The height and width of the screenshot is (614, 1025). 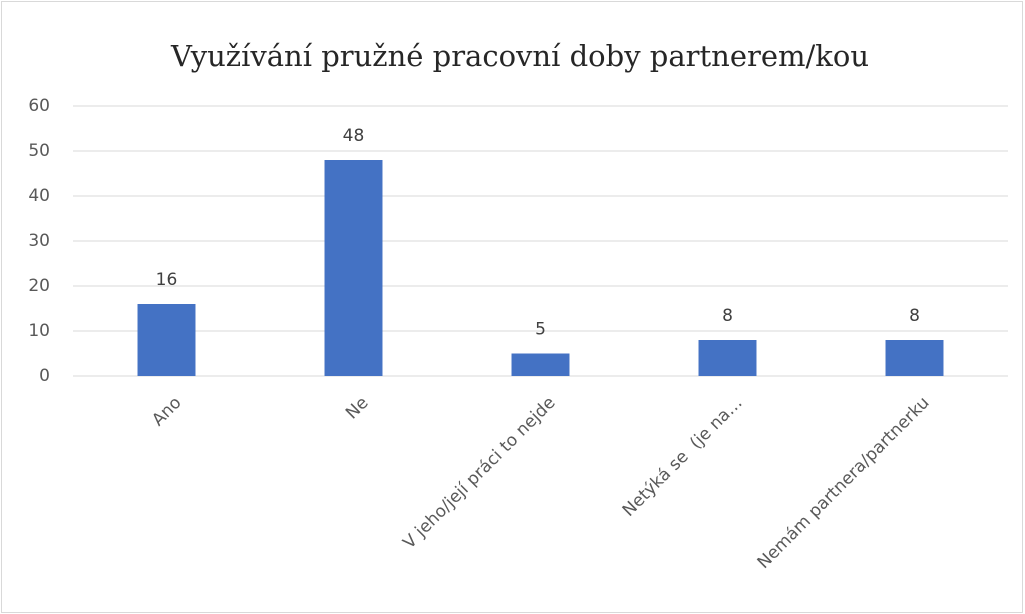 What do you see at coordinates (39, 106) in the screenshot?
I see `y-tick-label: 60` at bounding box center [39, 106].